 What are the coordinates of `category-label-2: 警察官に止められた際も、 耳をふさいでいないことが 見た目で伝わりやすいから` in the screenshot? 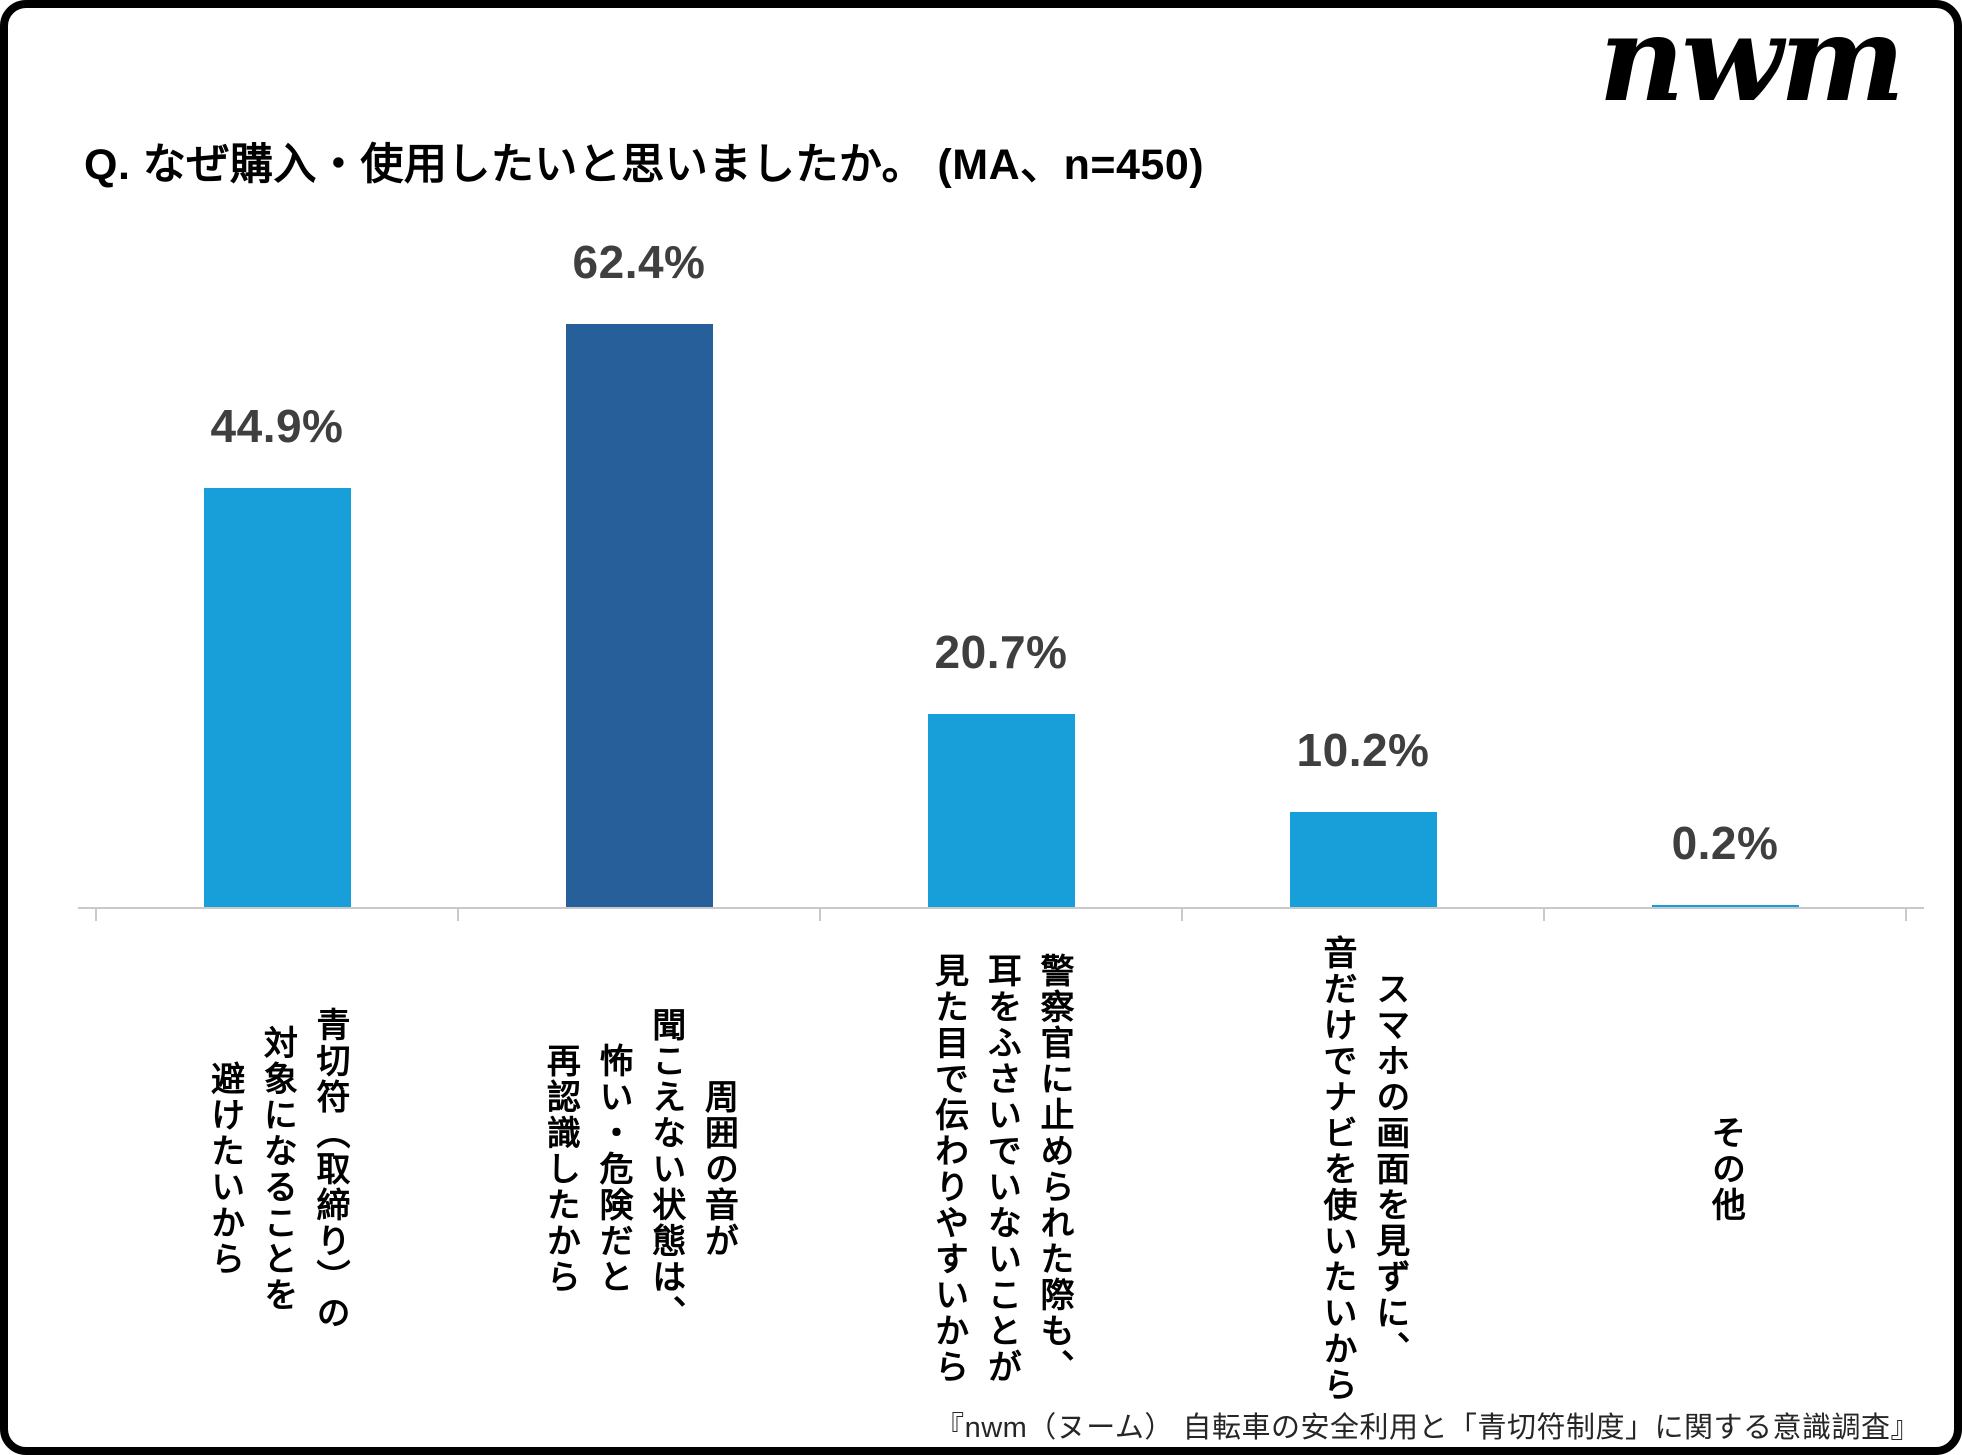 It's located at (1001, 1169).